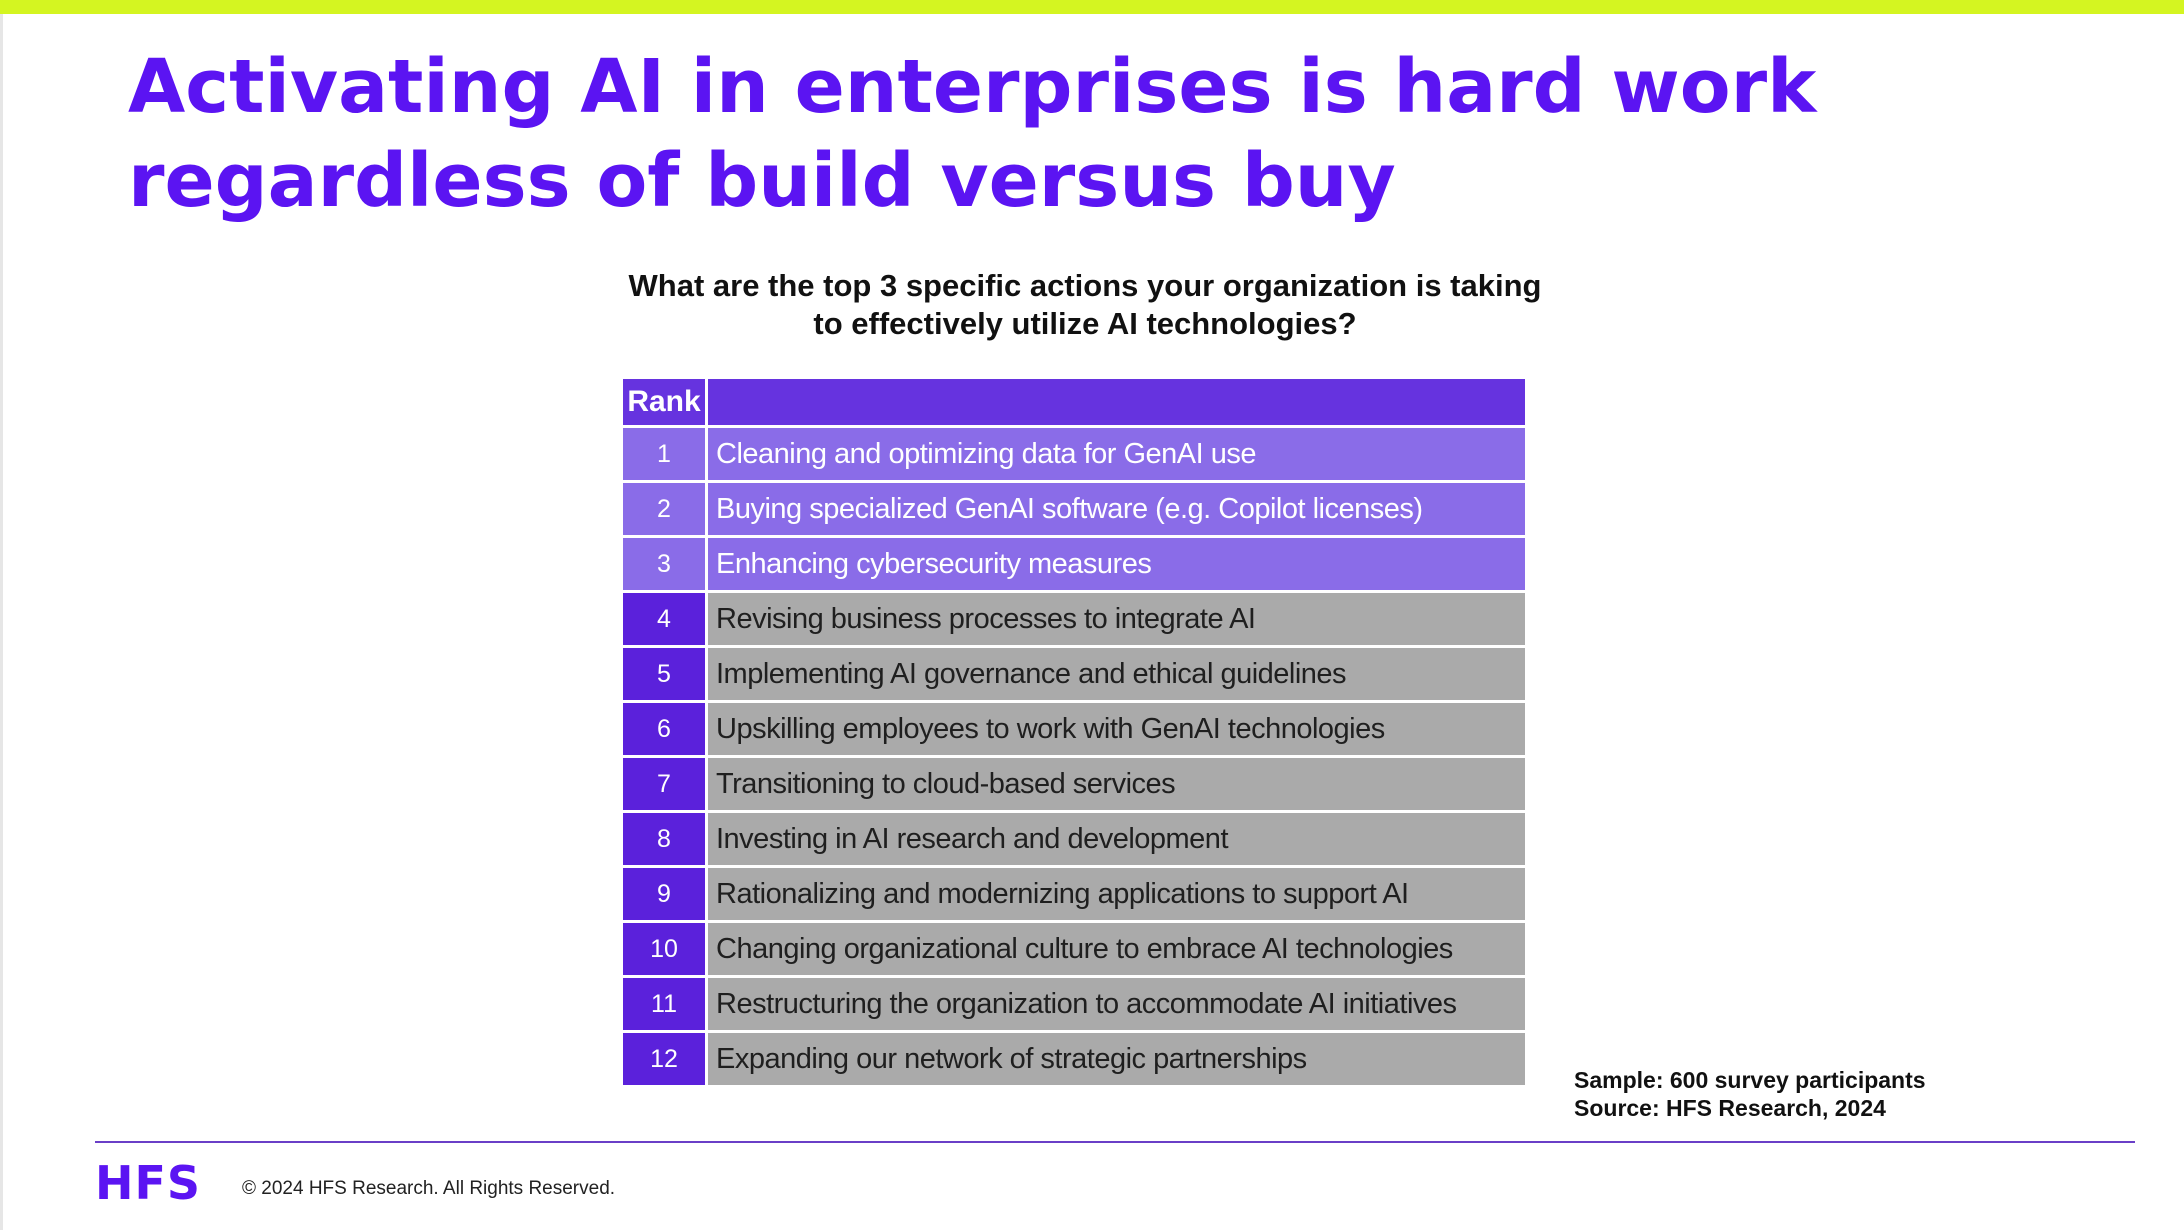 The height and width of the screenshot is (1230, 2184). Describe the element at coordinates (664, 509) in the screenshot. I see `rank-cell: 2` at that location.